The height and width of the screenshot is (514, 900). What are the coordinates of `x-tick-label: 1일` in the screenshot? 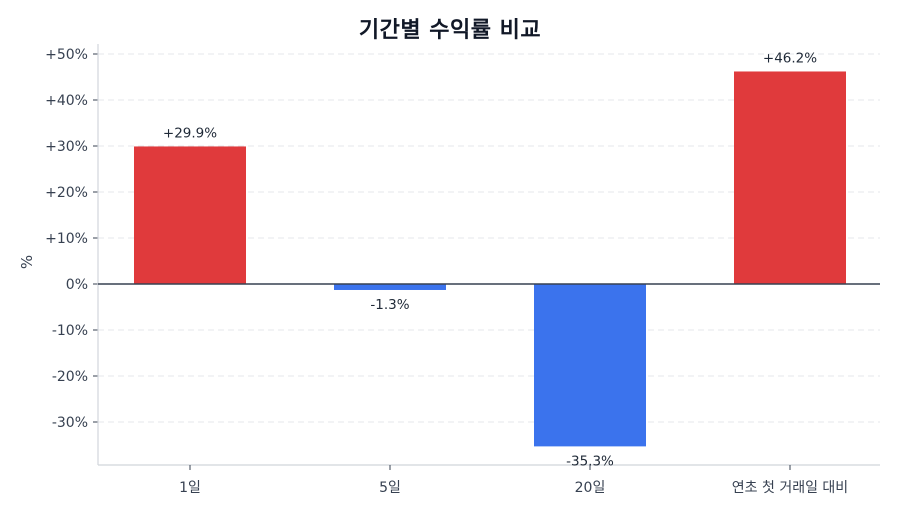 It's located at (190, 488).